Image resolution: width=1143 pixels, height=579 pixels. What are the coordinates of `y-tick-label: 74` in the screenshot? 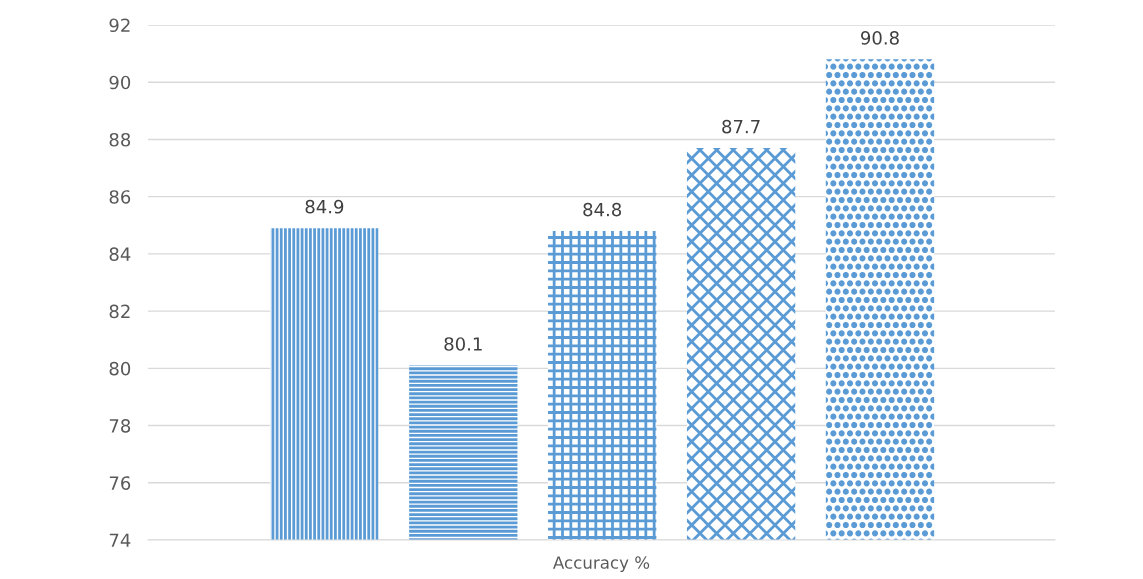 It's located at (120, 540).